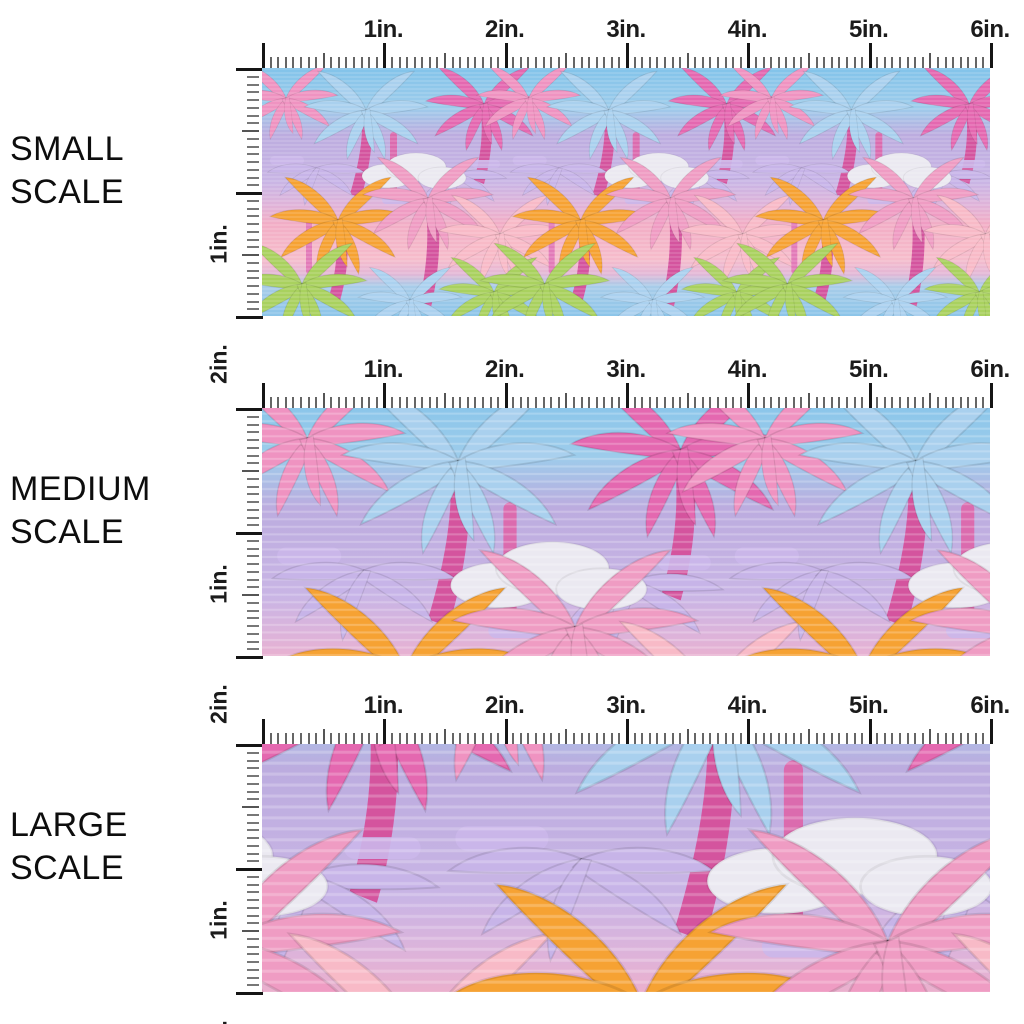 The width and height of the screenshot is (1024, 1024). Describe the element at coordinates (504, 369) in the screenshot. I see `ruler-label-2in: 2in.` at that location.